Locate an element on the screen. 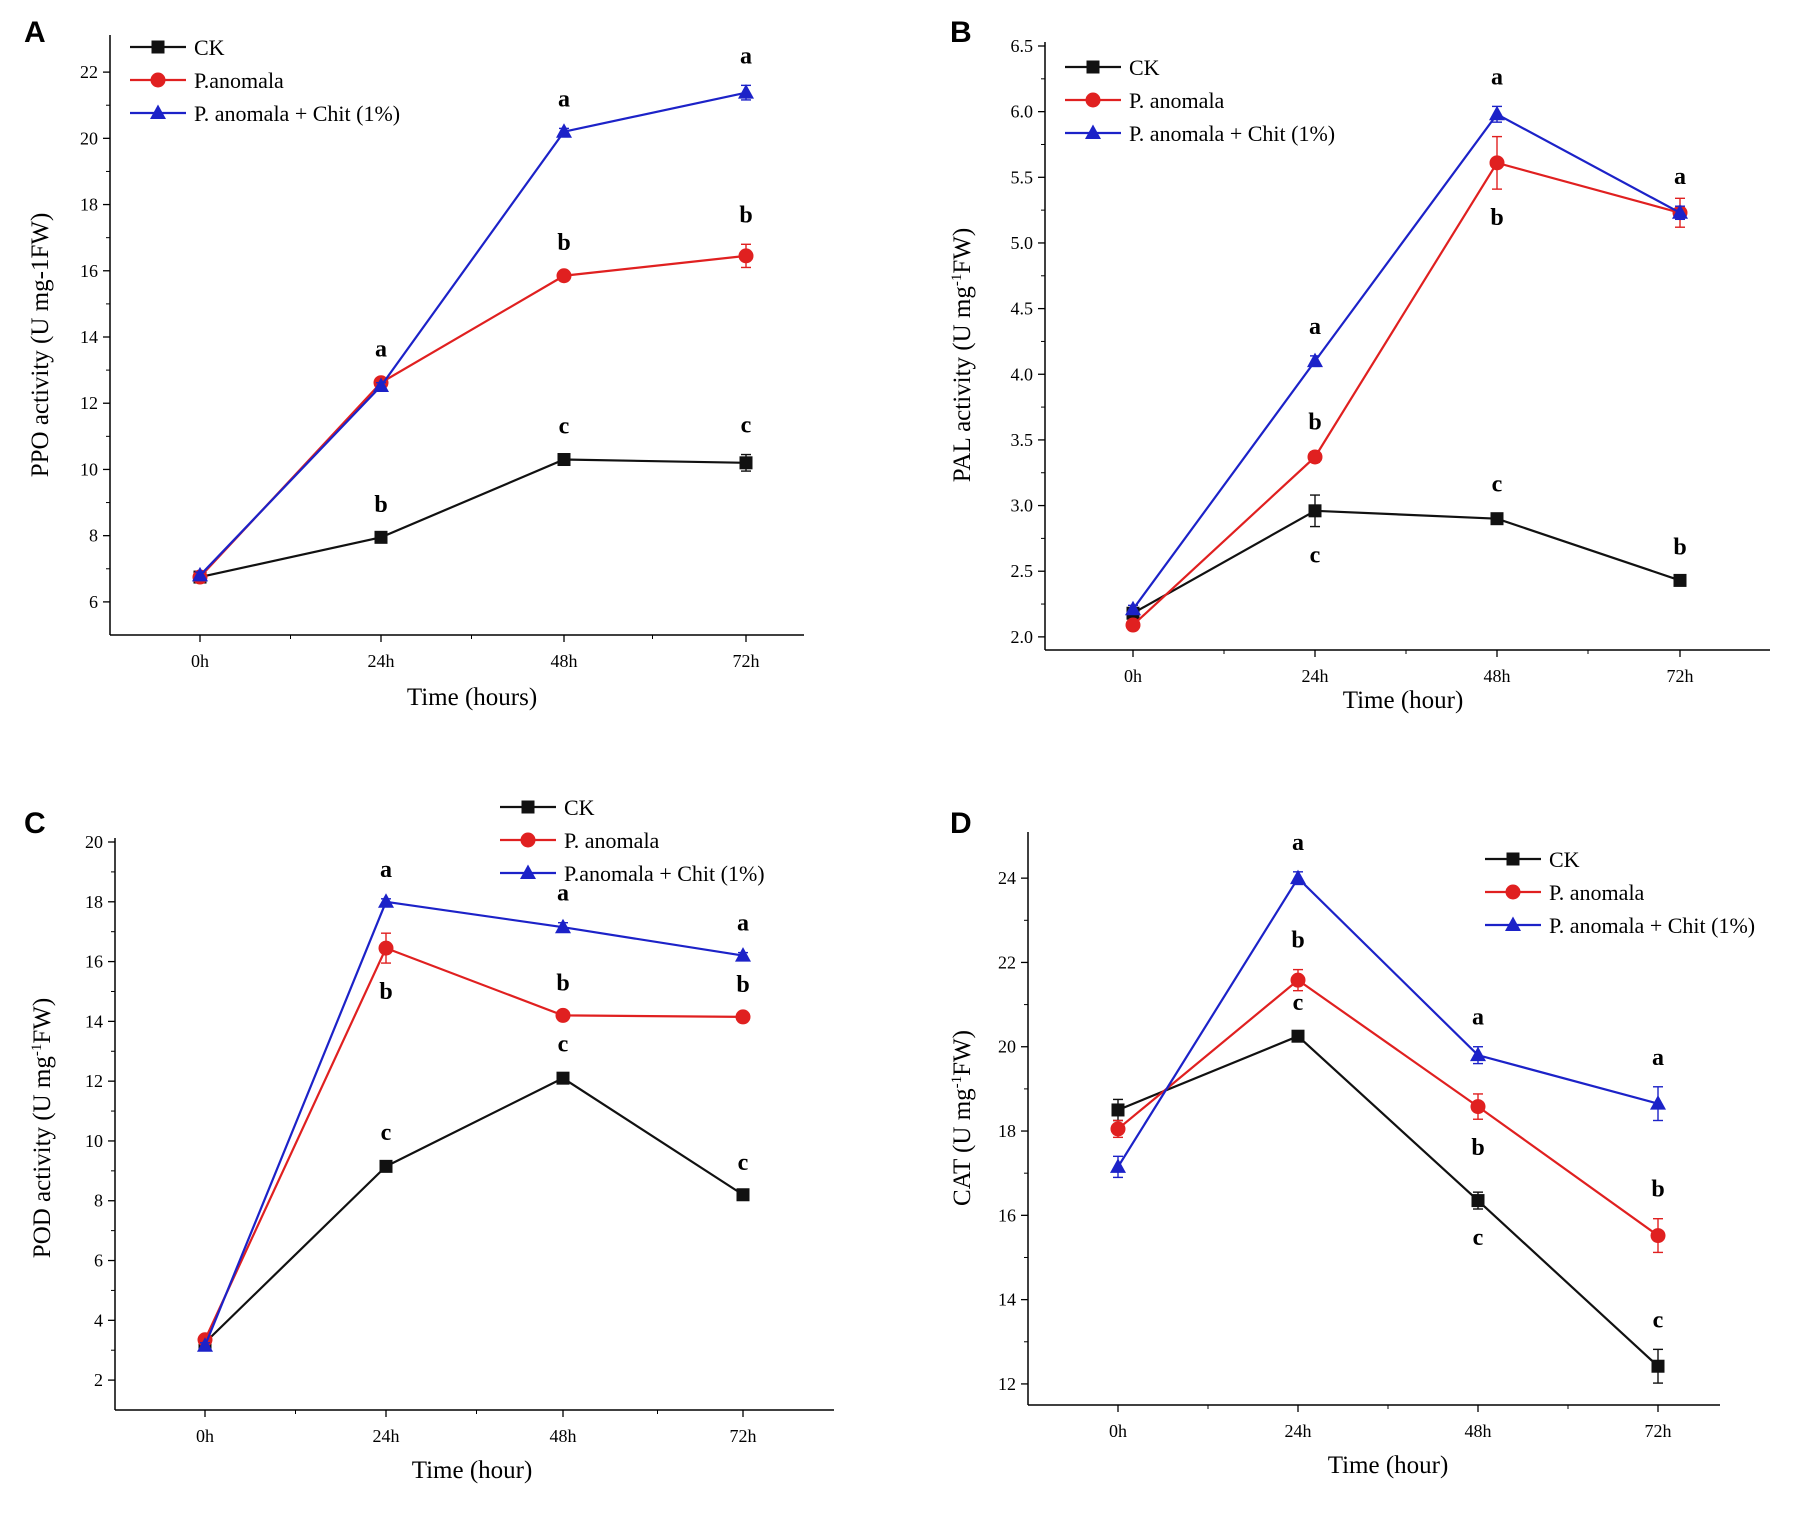 This screenshot has height=1517, width=1807. legend-label: P.anomala + Chit (1%) is located at coordinates (664, 873).